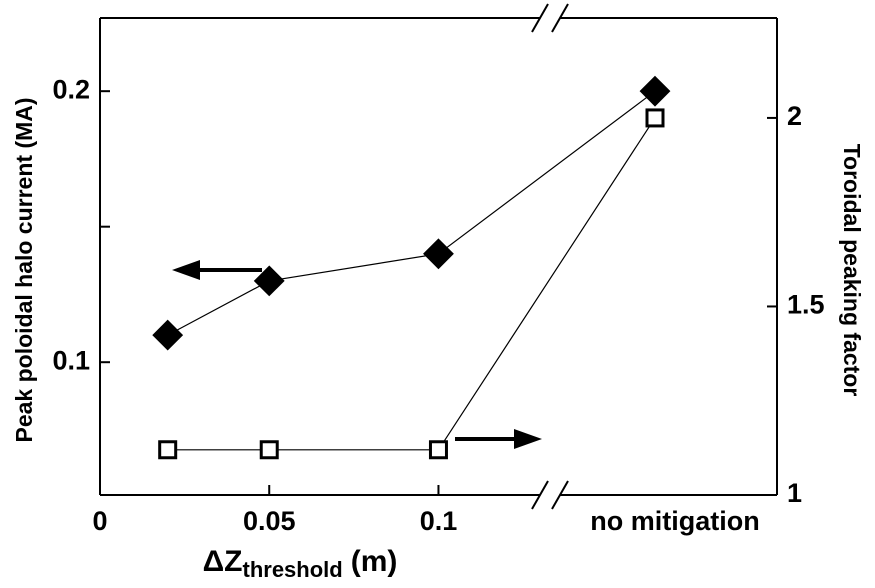 The height and width of the screenshot is (588, 875). I want to click on x-label-main: ΔZ, so click(223, 561).